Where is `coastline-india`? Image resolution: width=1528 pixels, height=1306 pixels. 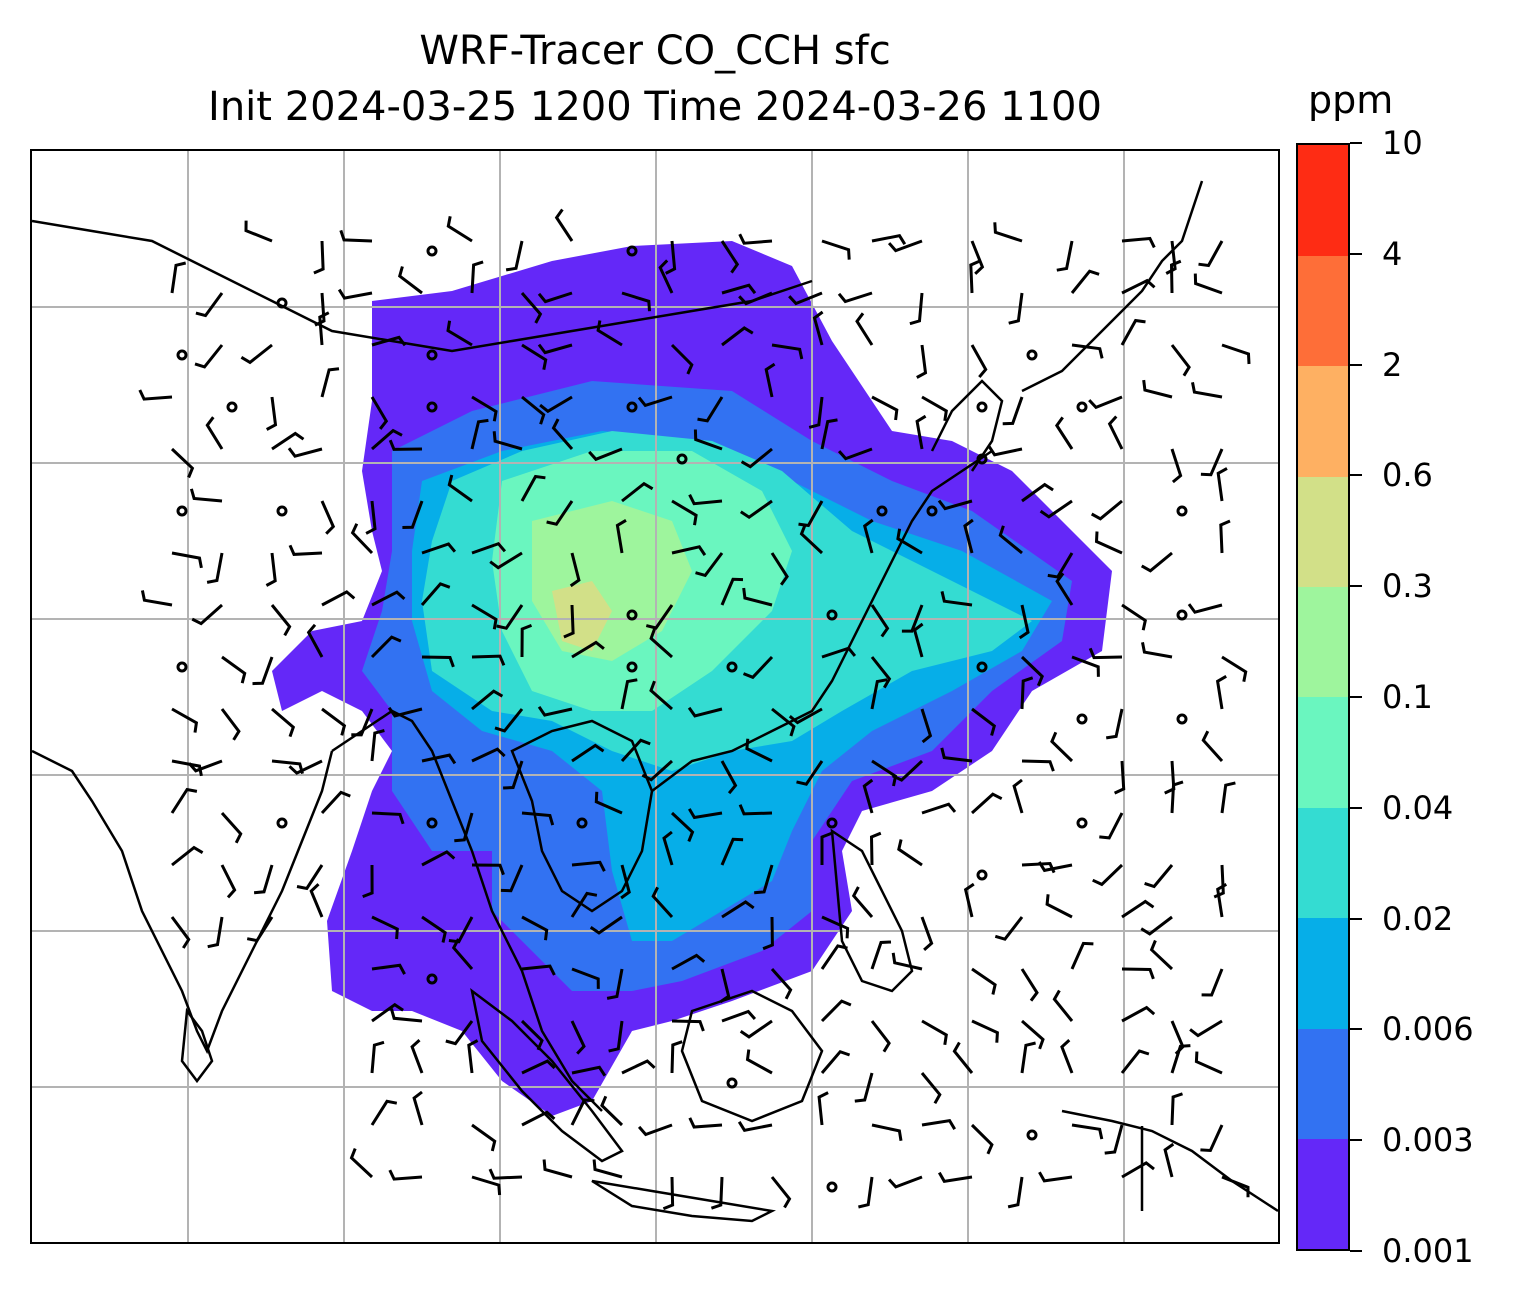 coastline-india is located at coordinates (183, 902).